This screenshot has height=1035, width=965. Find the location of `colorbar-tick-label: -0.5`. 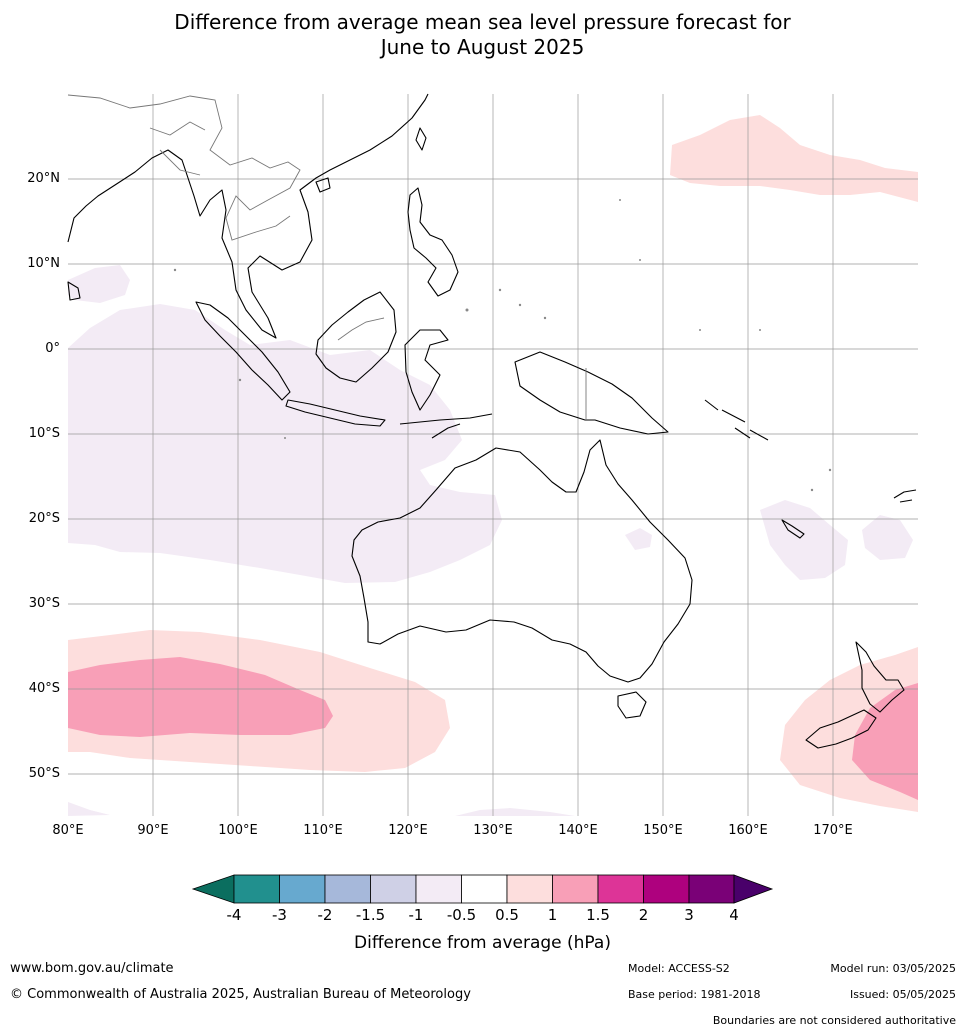

colorbar-tick-label: -0.5 is located at coordinates (461, 915).